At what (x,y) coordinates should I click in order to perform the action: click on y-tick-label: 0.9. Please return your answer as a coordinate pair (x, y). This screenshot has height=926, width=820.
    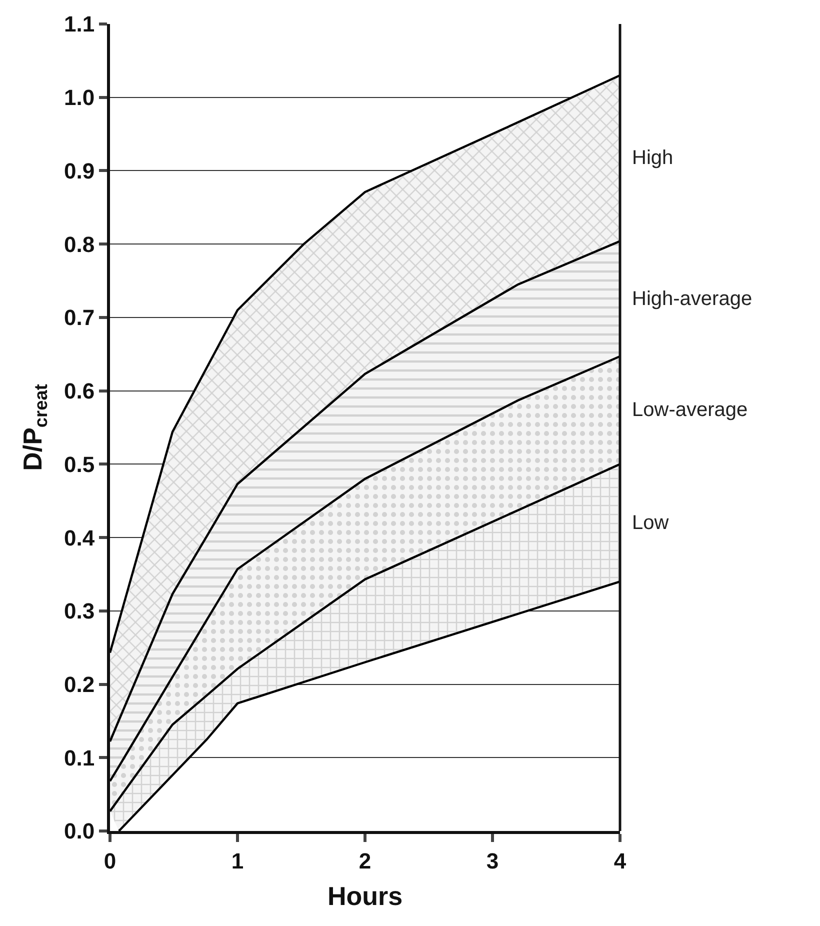
    Looking at the image, I should click on (79, 171).